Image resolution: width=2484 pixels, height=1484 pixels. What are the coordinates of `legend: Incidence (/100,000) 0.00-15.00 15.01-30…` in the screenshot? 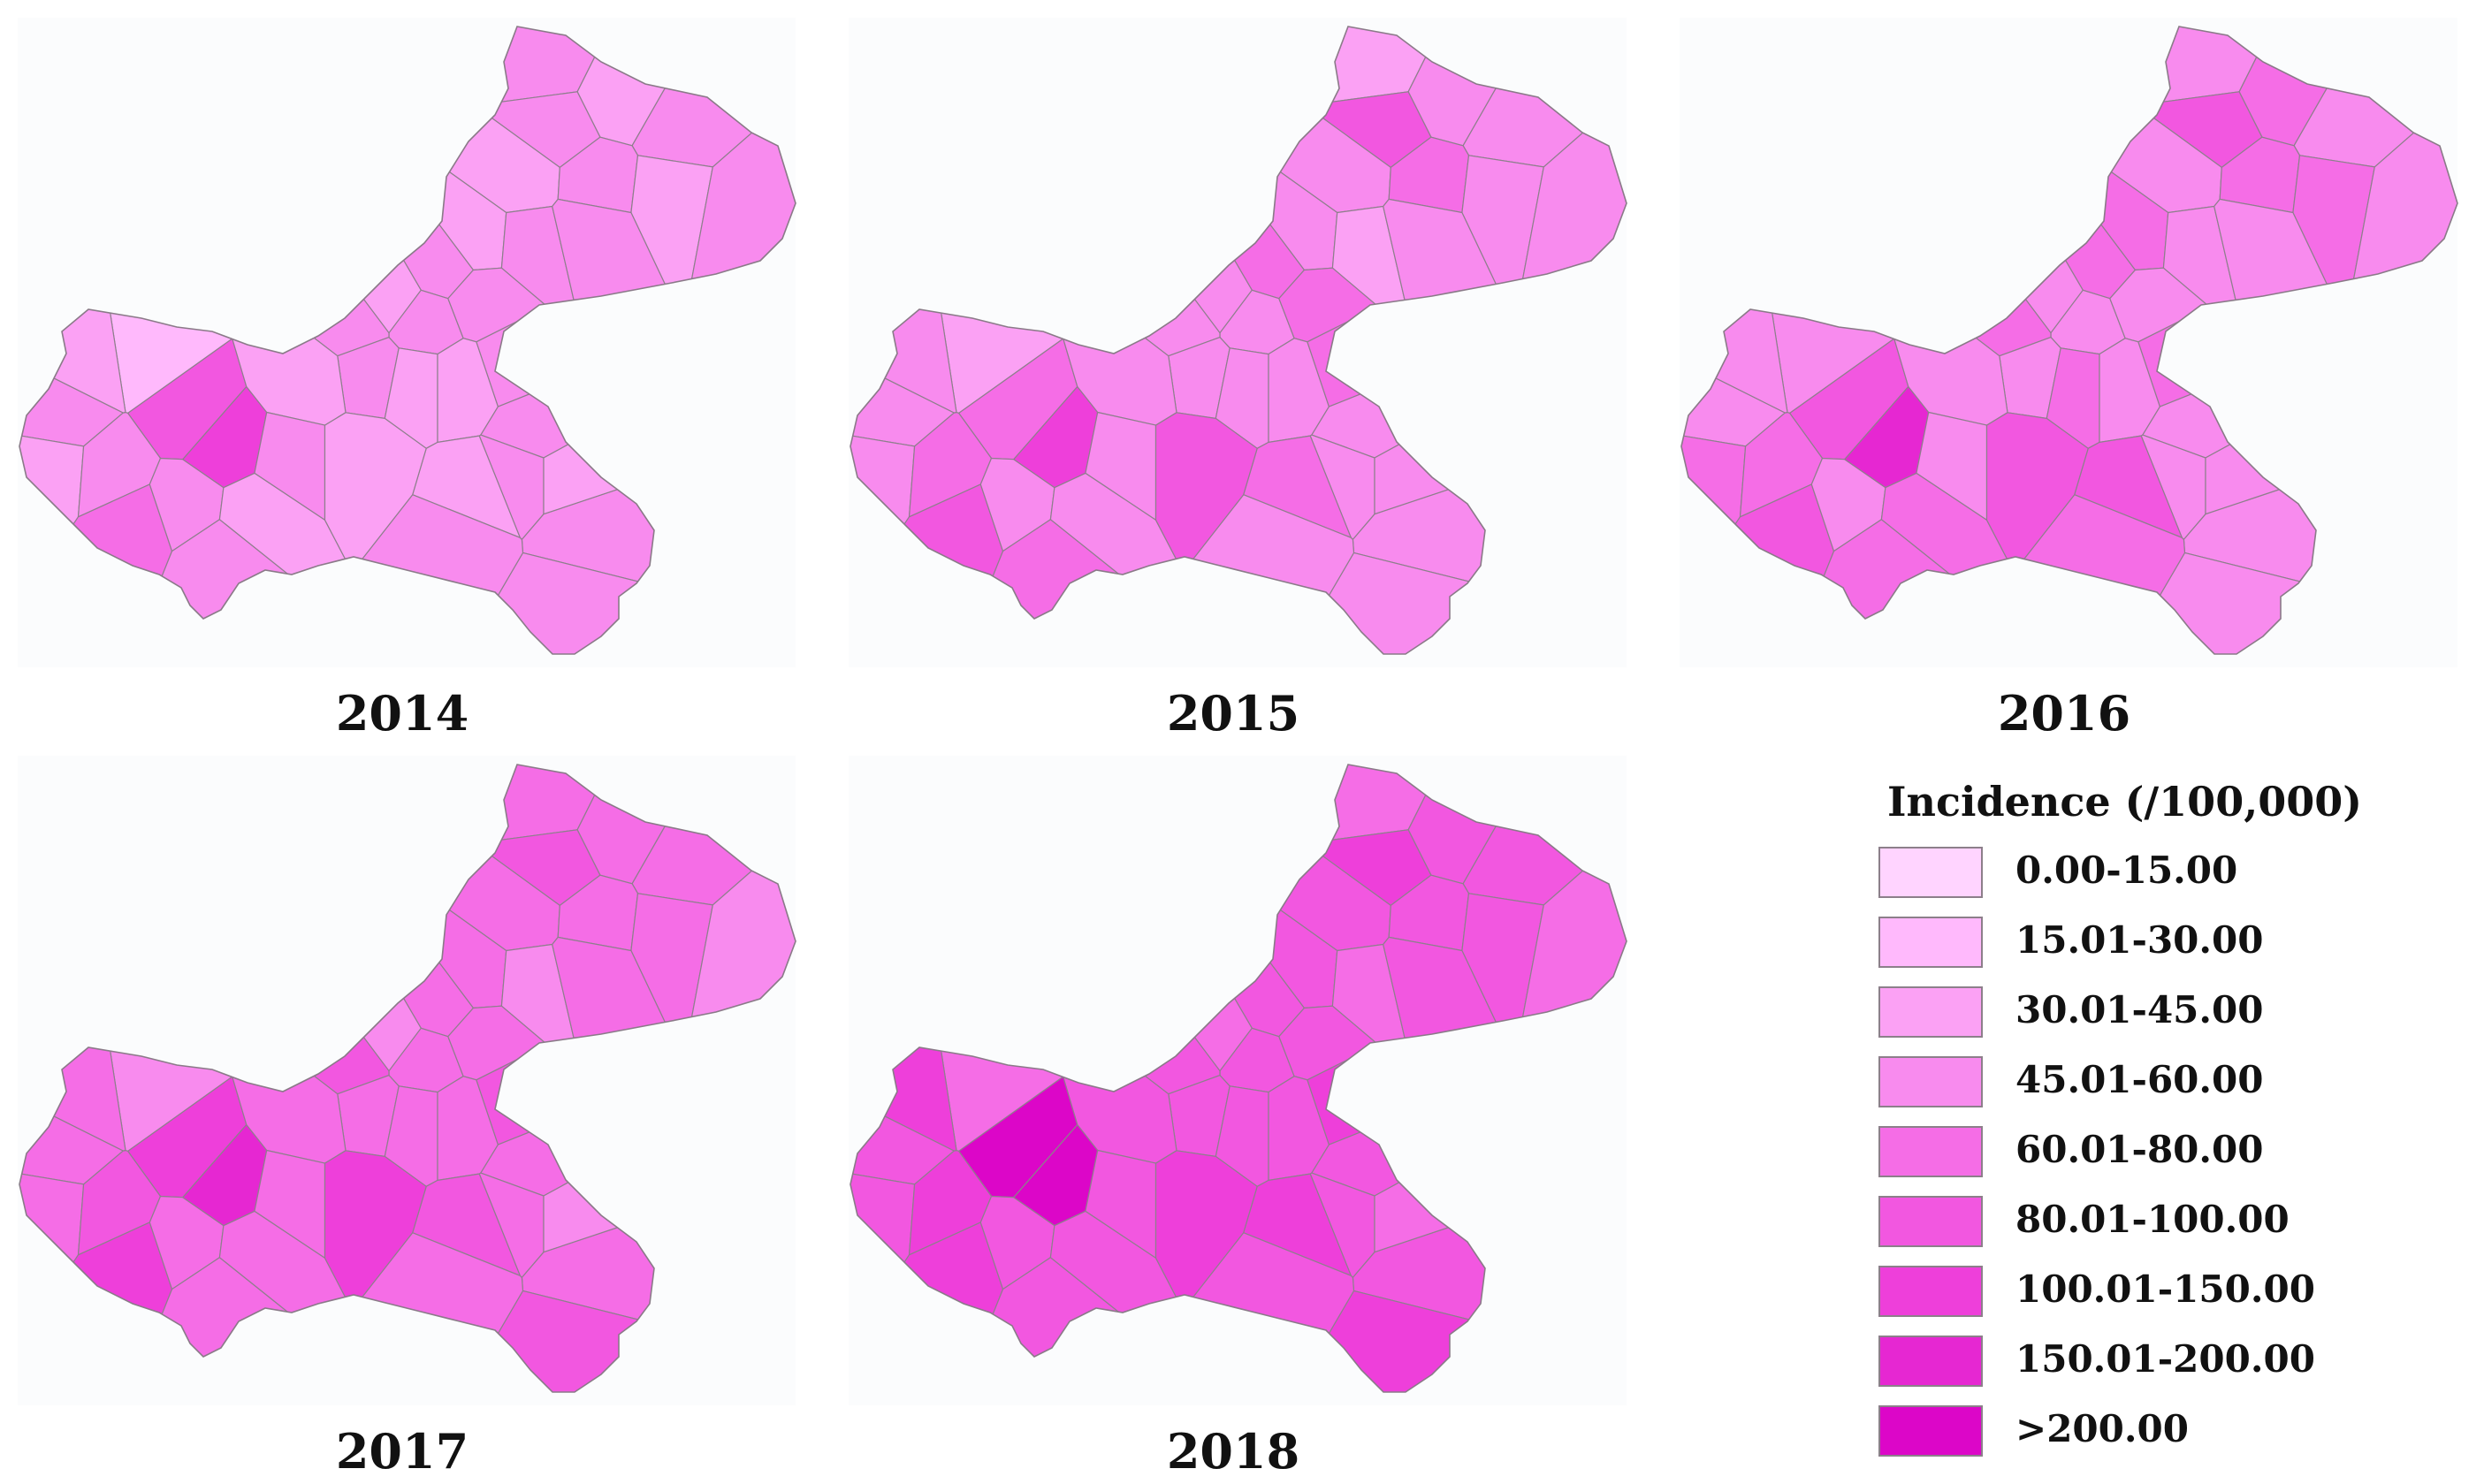 It's located at (2174, 1127).